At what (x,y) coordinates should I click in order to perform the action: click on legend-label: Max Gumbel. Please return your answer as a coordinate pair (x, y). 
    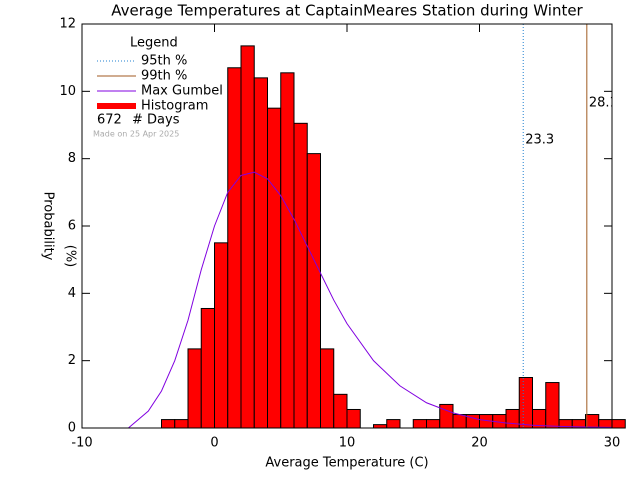
    Looking at the image, I should click on (182, 91).